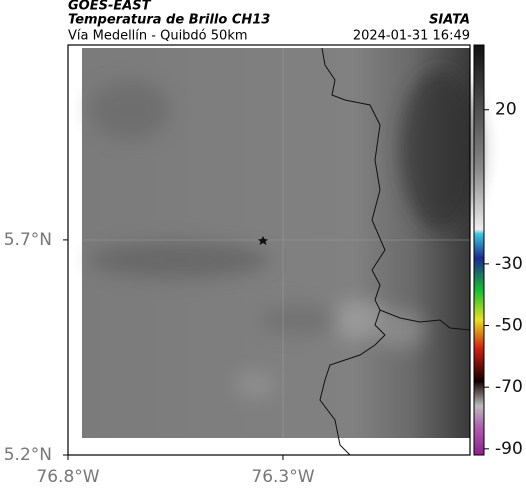 This screenshot has height=491, width=526. I want to click on x-tick-label: 76.8°W, so click(67, 477).